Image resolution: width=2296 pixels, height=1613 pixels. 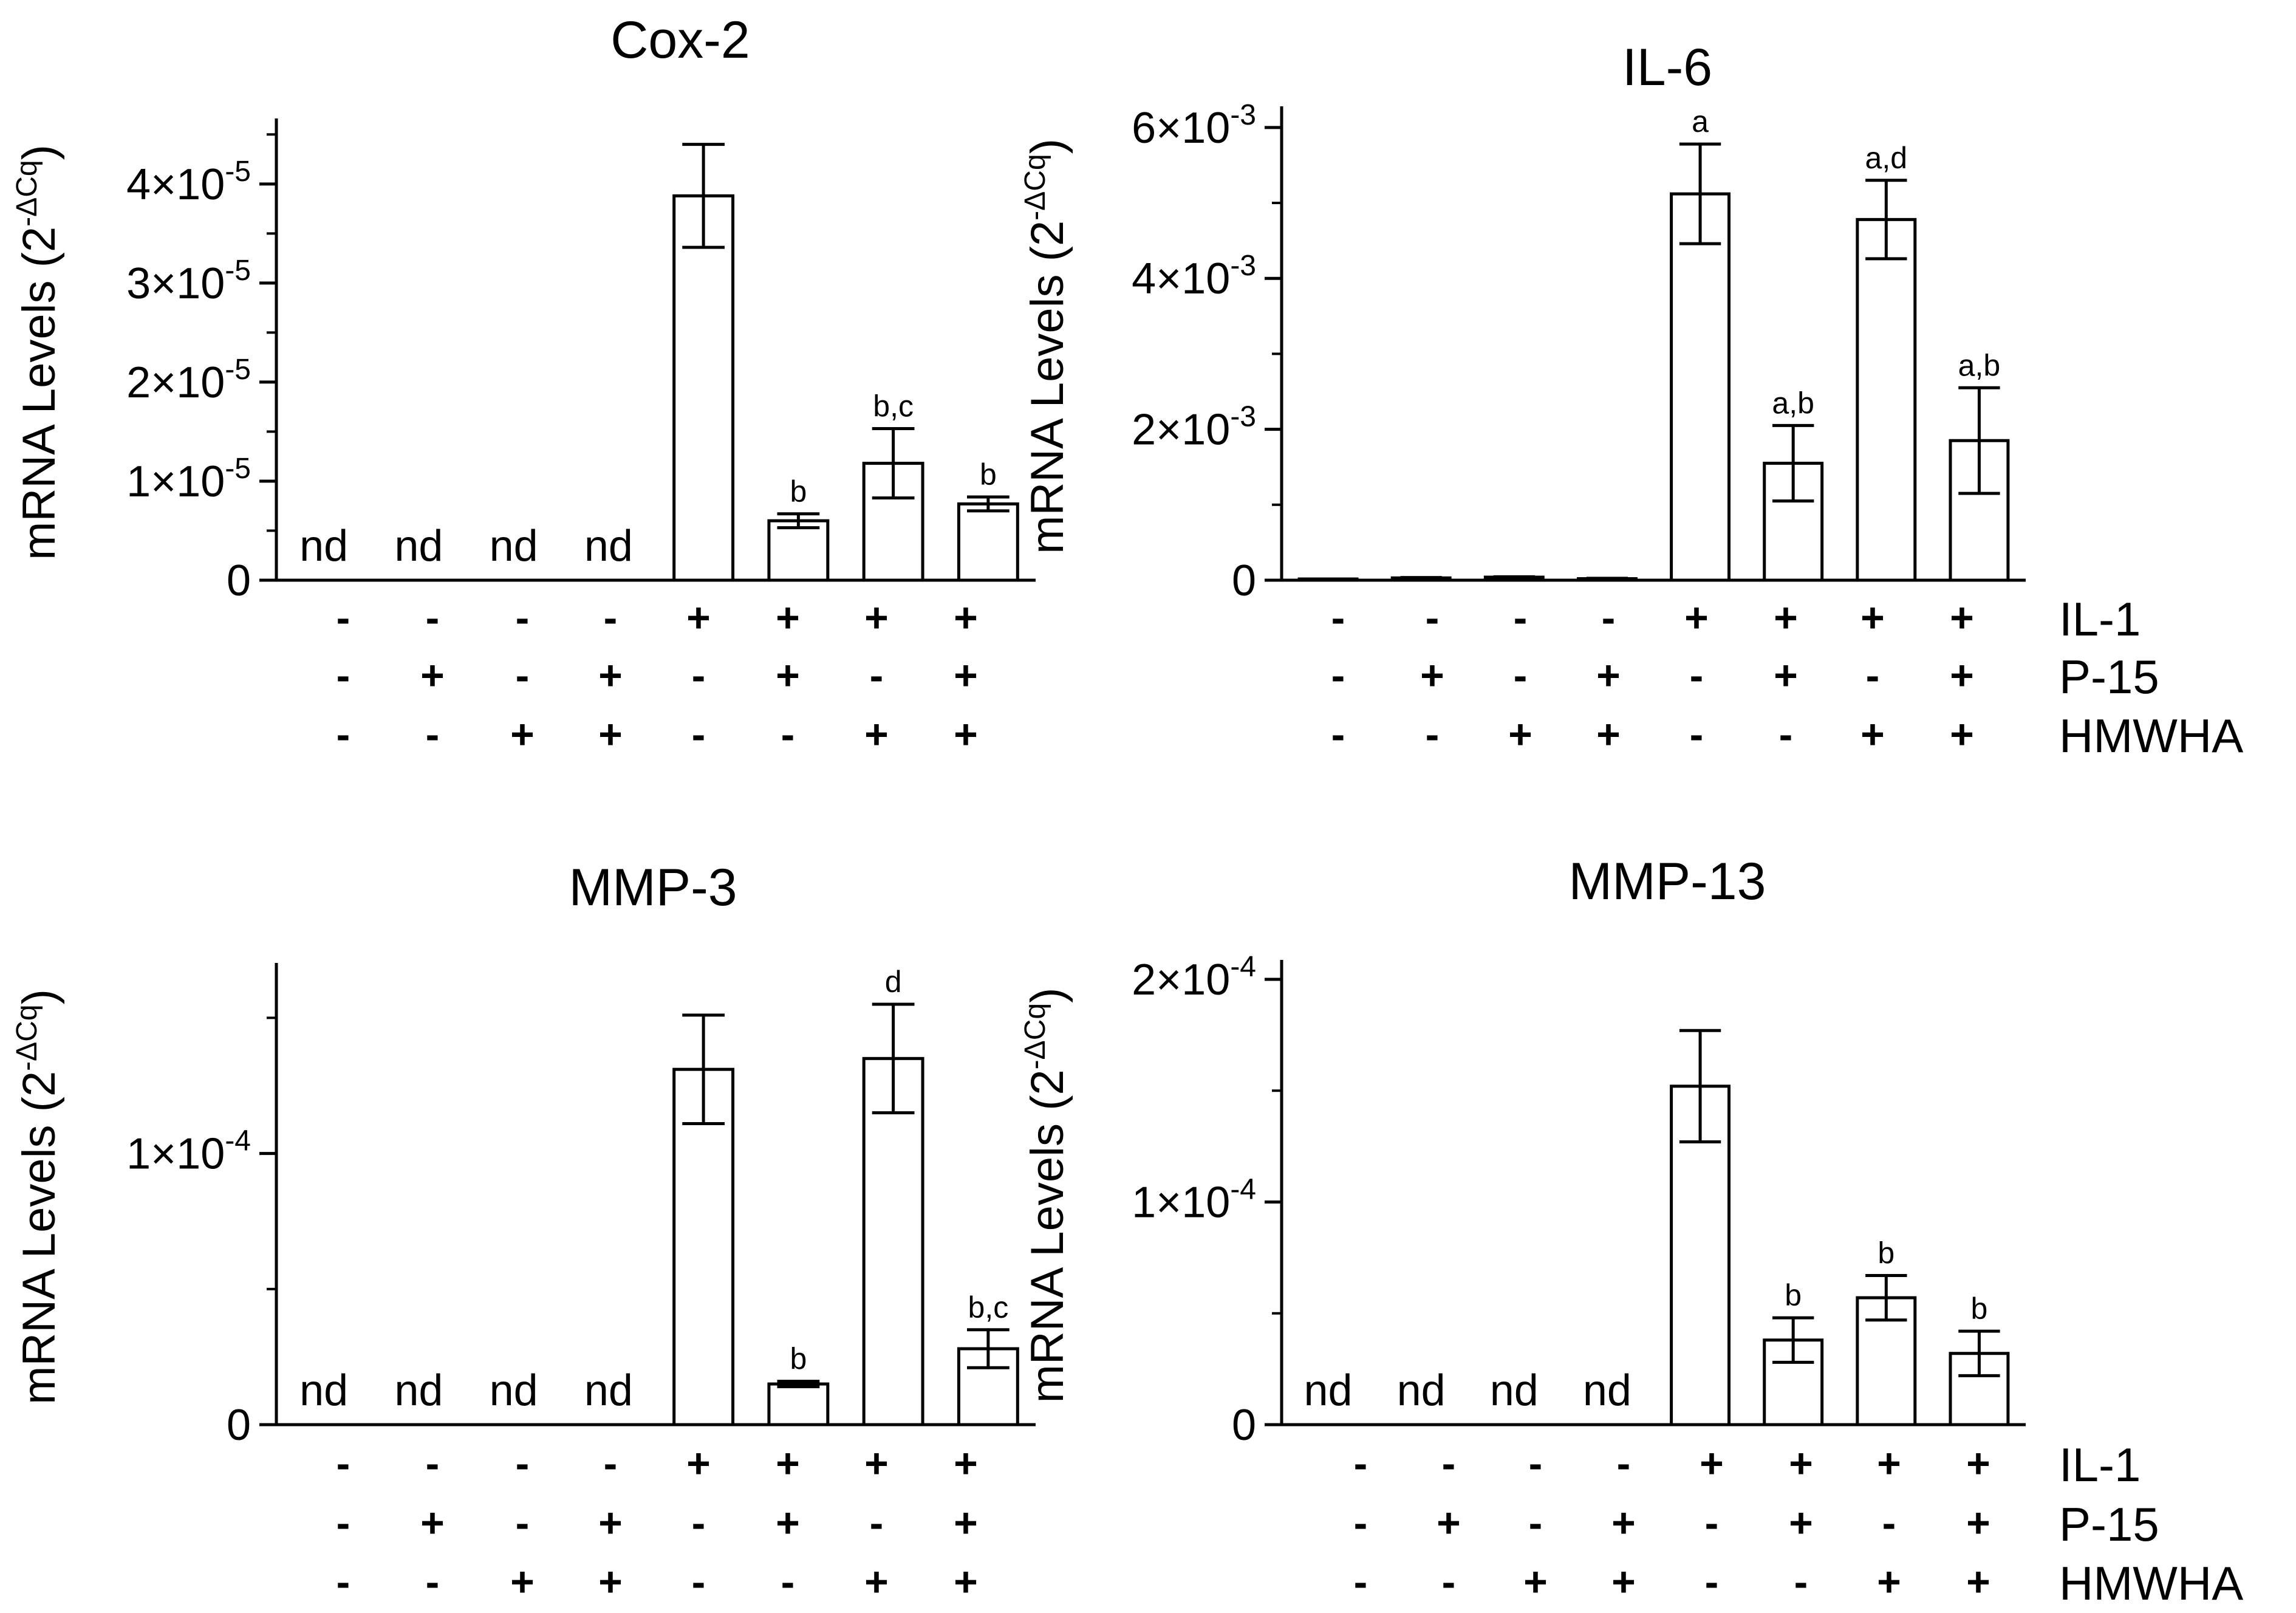 What do you see at coordinates (2151, 735) in the screenshot?
I see `factor-label-hmwha: HMWHA` at bounding box center [2151, 735].